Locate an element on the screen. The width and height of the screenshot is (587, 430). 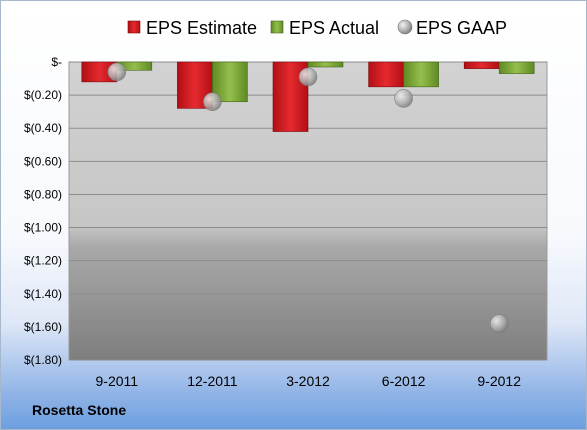
y-tick-label: $(1.80) is located at coordinates (43, 360).